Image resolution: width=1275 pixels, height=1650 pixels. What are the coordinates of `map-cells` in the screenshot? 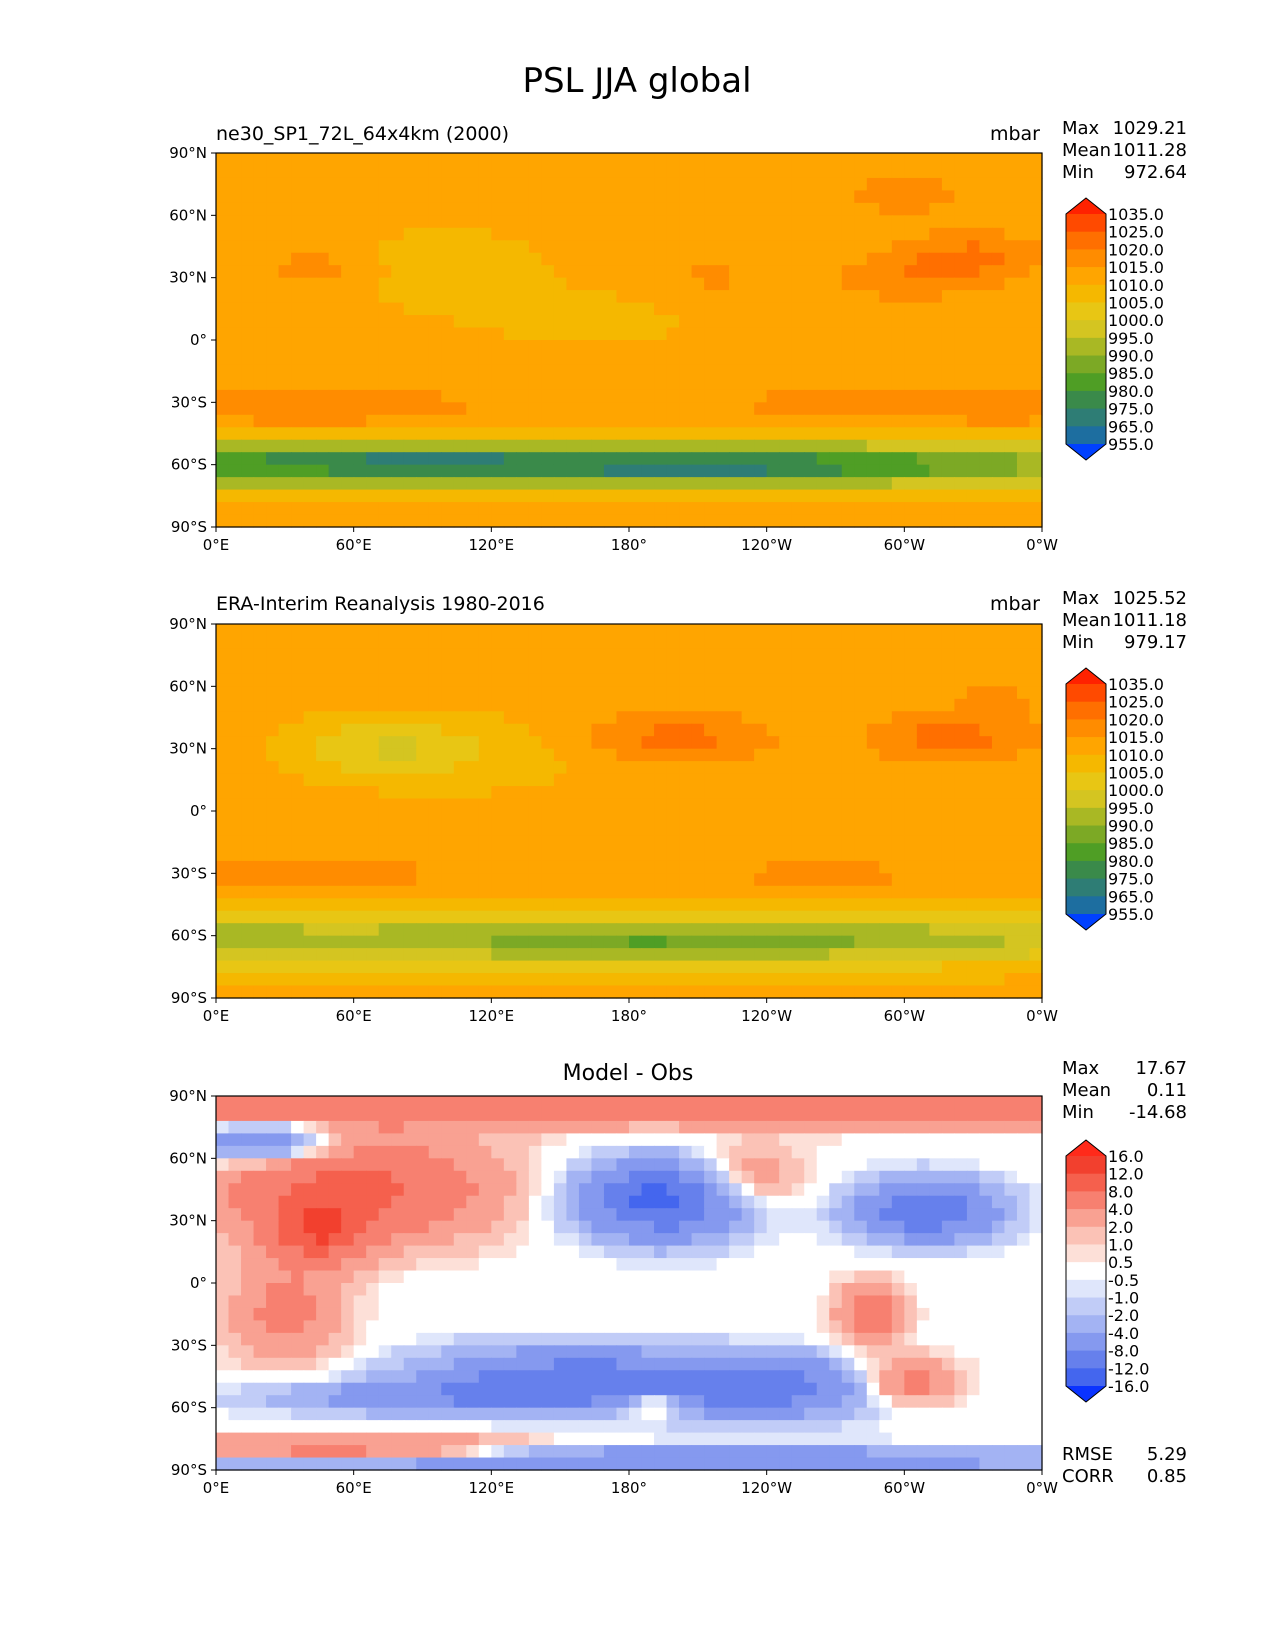 It's located at (629, 1283).